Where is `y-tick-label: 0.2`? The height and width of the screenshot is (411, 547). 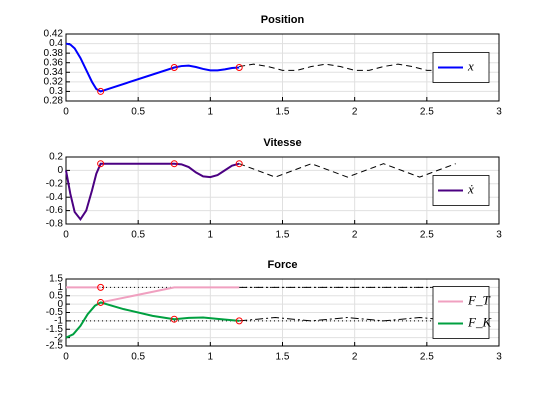 y-tick-label: 0.2 is located at coordinates (56, 157).